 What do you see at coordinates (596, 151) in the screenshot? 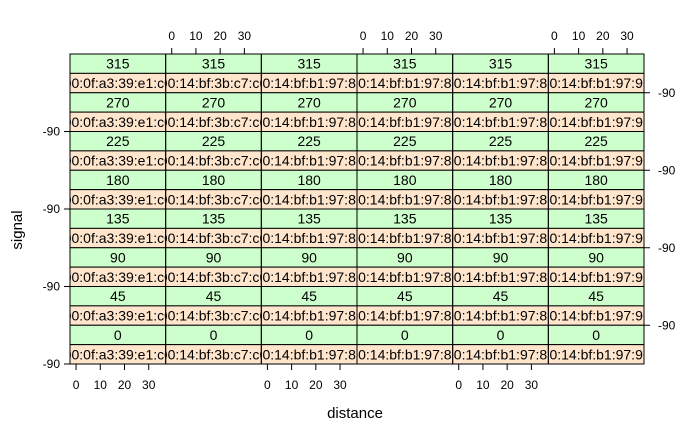
I see `panel: 225 00:14:bf:b1:97:90` at bounding box center [596, 151].